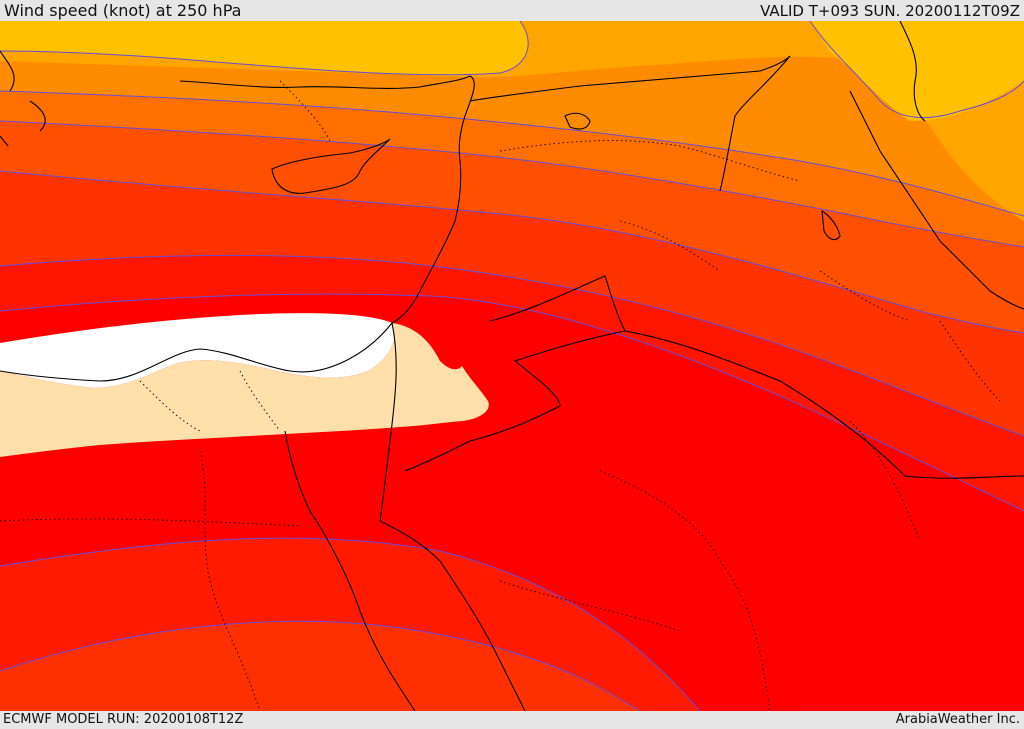 The image size is (1024, 729). I want to click on aegean-coast, so click(23, 98).